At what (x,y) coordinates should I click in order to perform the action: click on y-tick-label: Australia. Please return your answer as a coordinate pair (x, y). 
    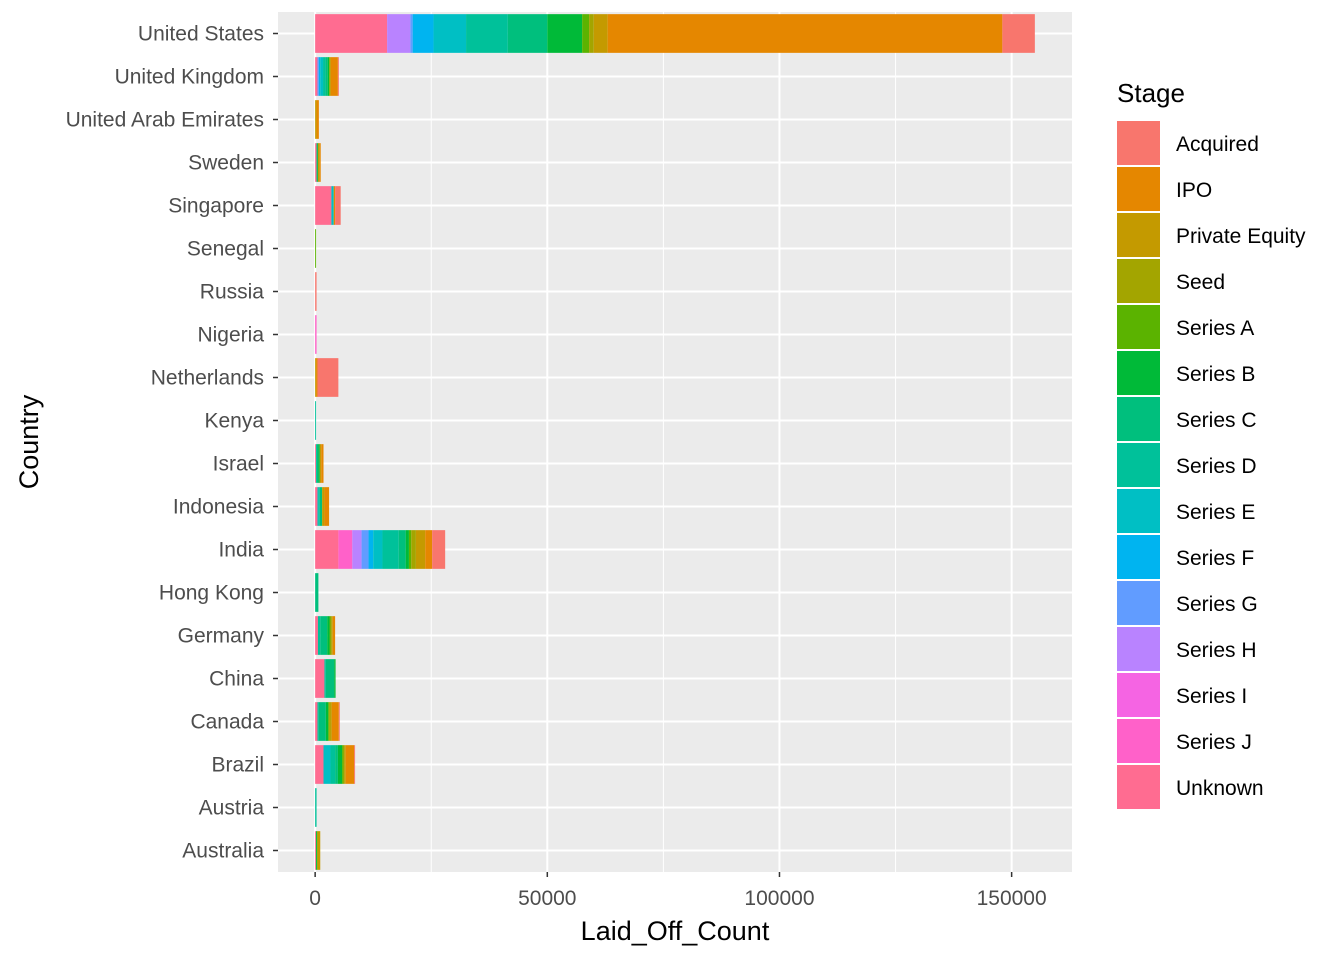
    Looking at the image, I should click on (223, 851).